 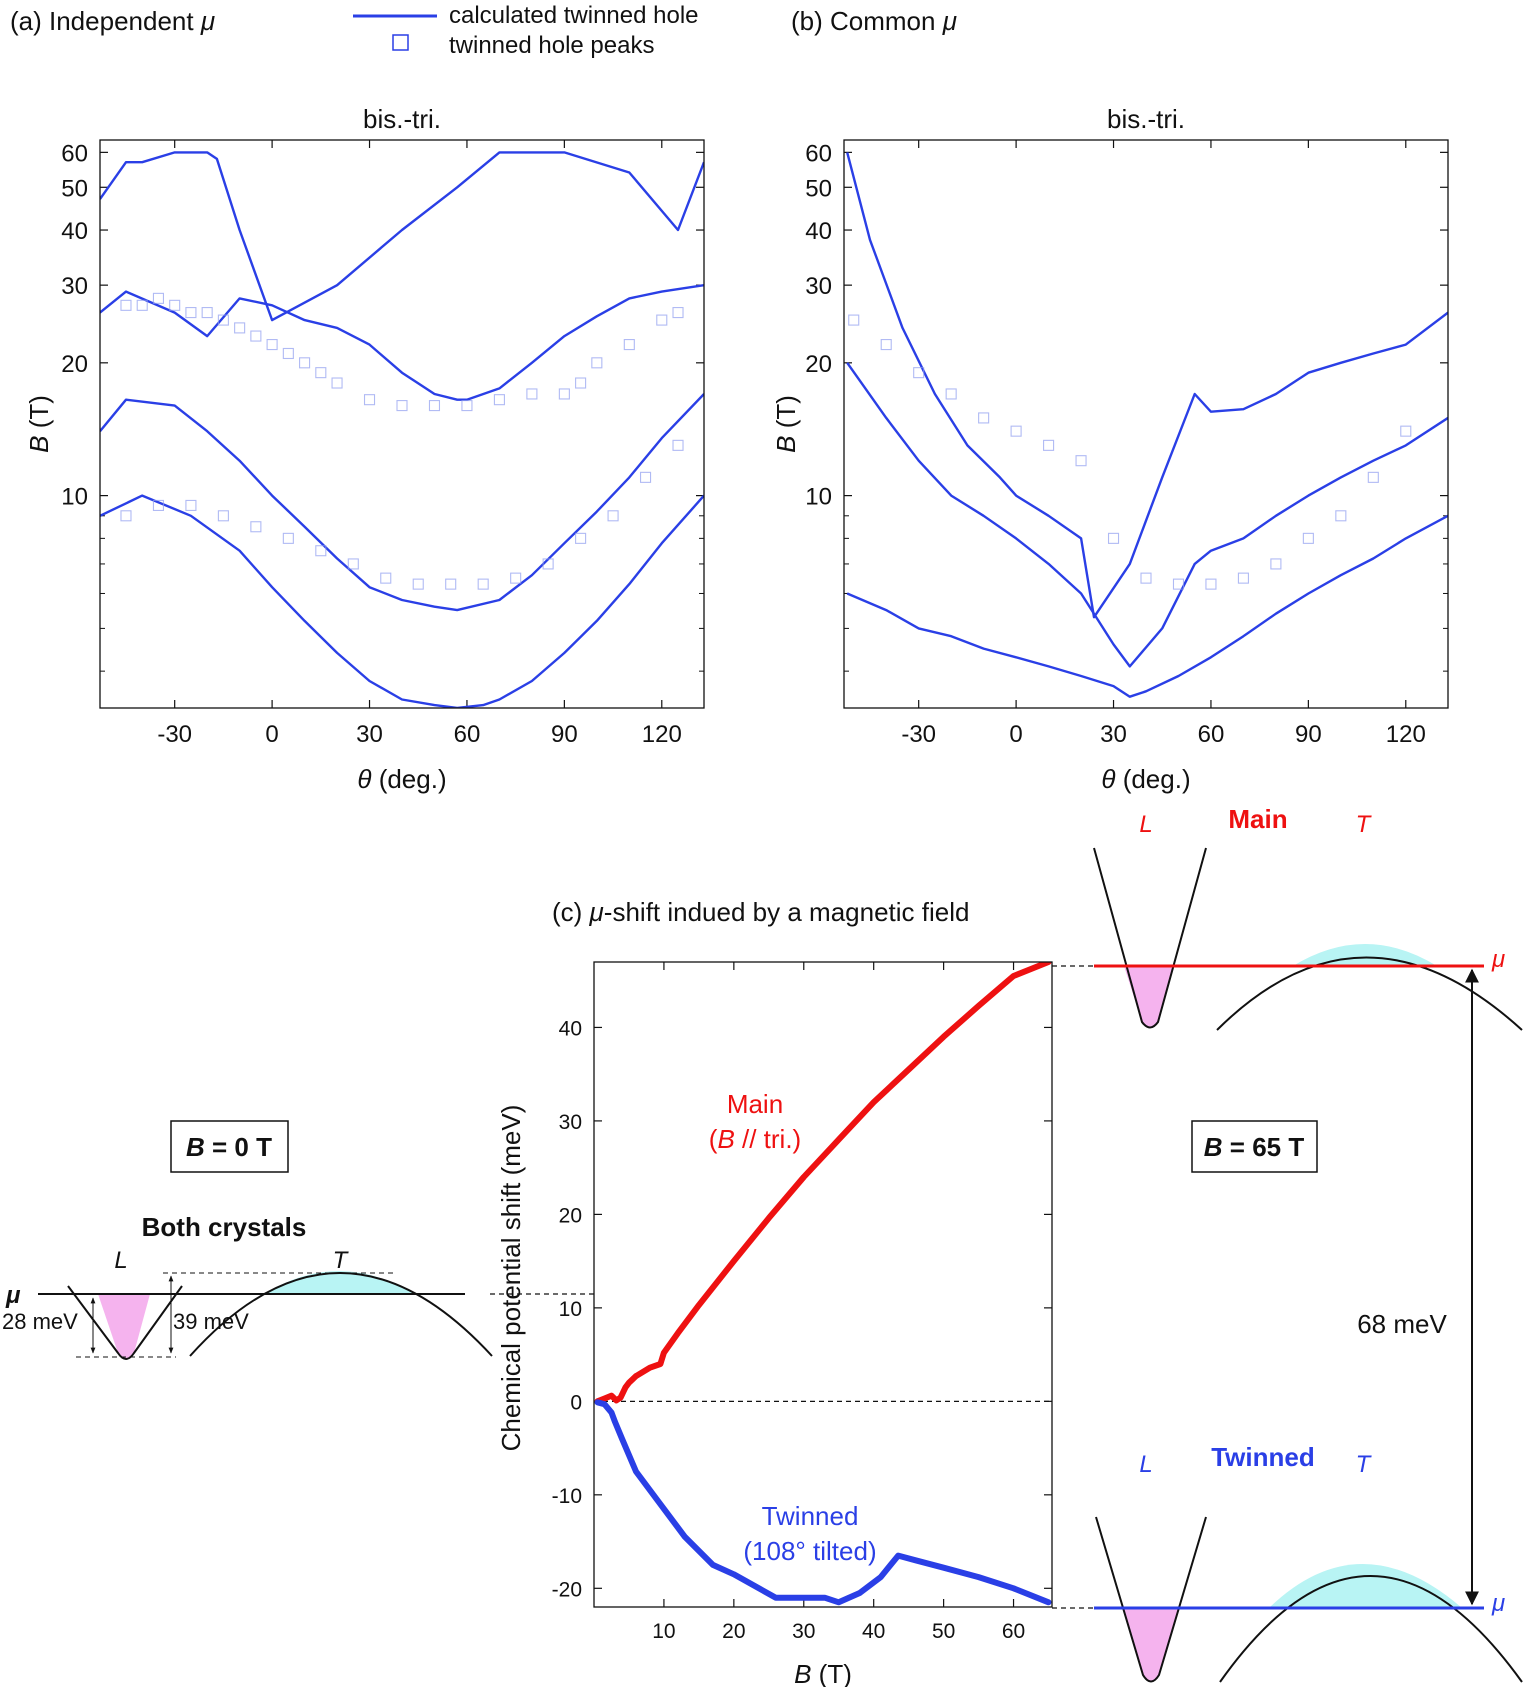 I want to click on left-L-label: L, so click(x=120, y=1260).